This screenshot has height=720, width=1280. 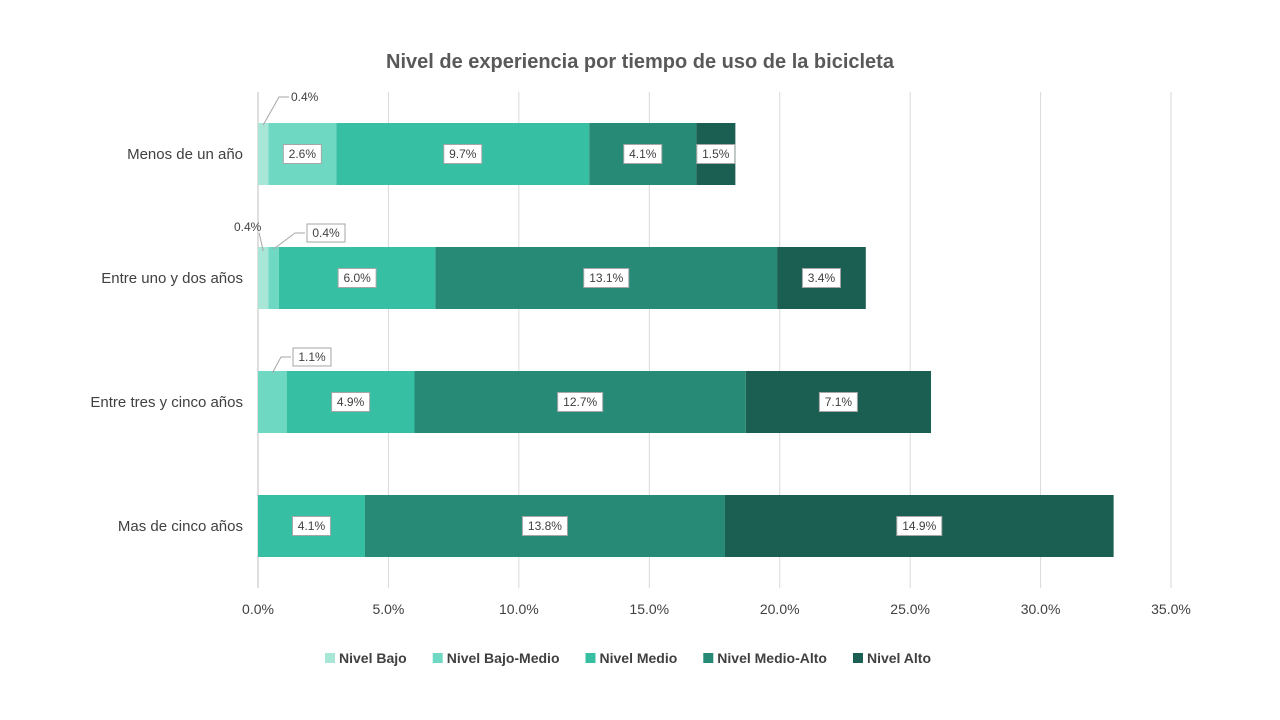 I want to click on data-label: 3.4%, so click(x=822, y=278).